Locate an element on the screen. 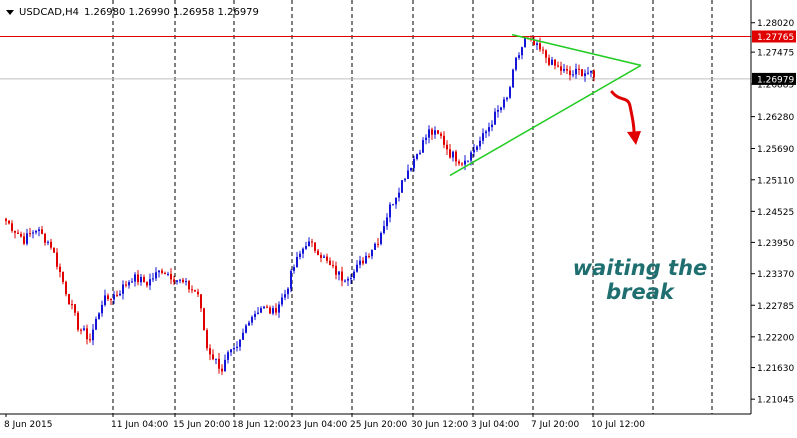 This screenshot has width=797, height=438. annotation-text: waiting the break is located at coordinates (640, 280).